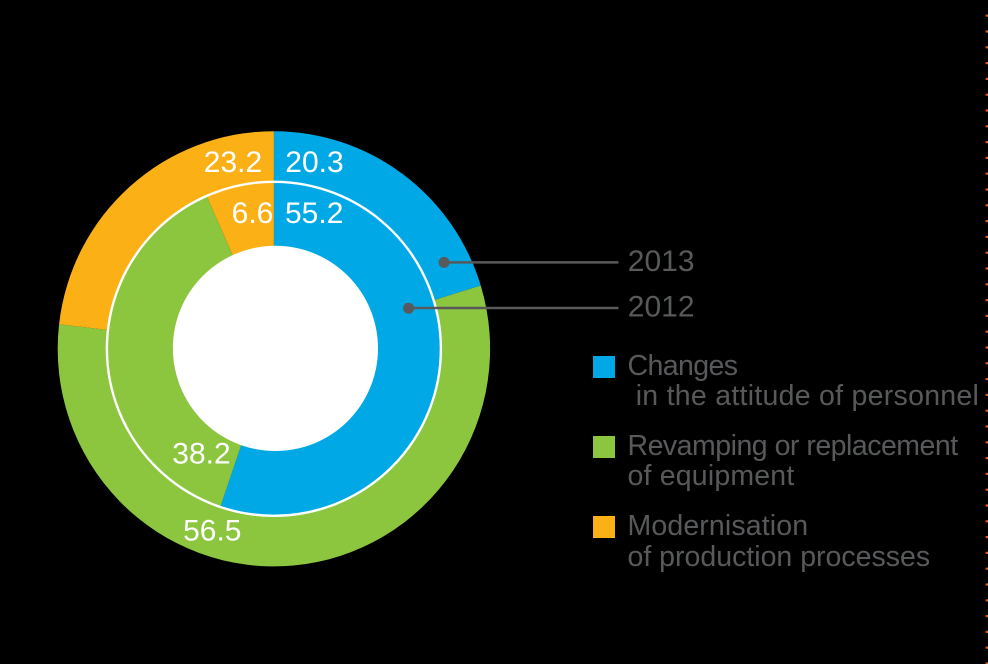 The width and height of the screenshot is (988, 664). Describe the element at coordinates (314, 162) in the screenshot. I see `svg-text: 20.3` at that location.